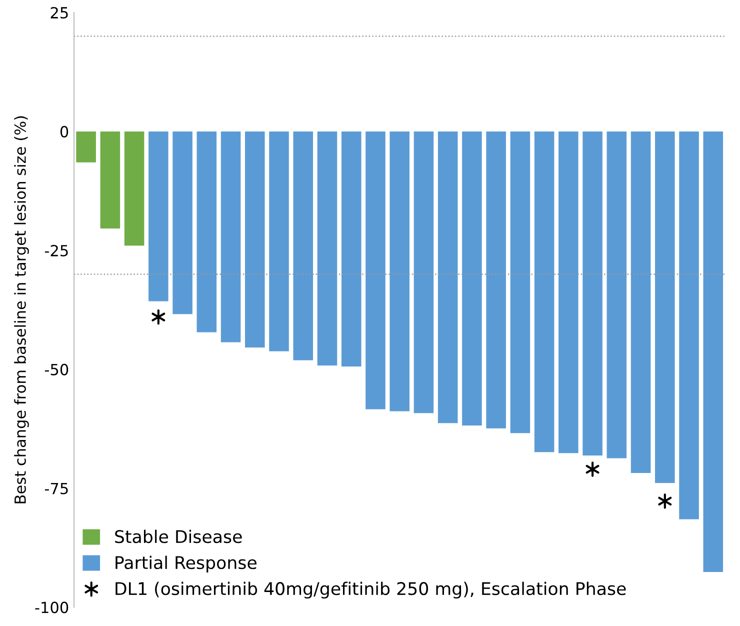 The height and width of the screenshot is (626, 740). I want to click on legend-label: DL1 (osimertinib 40mg/gefitinib 250 mg), Escalation Phase, so click(371, 590).